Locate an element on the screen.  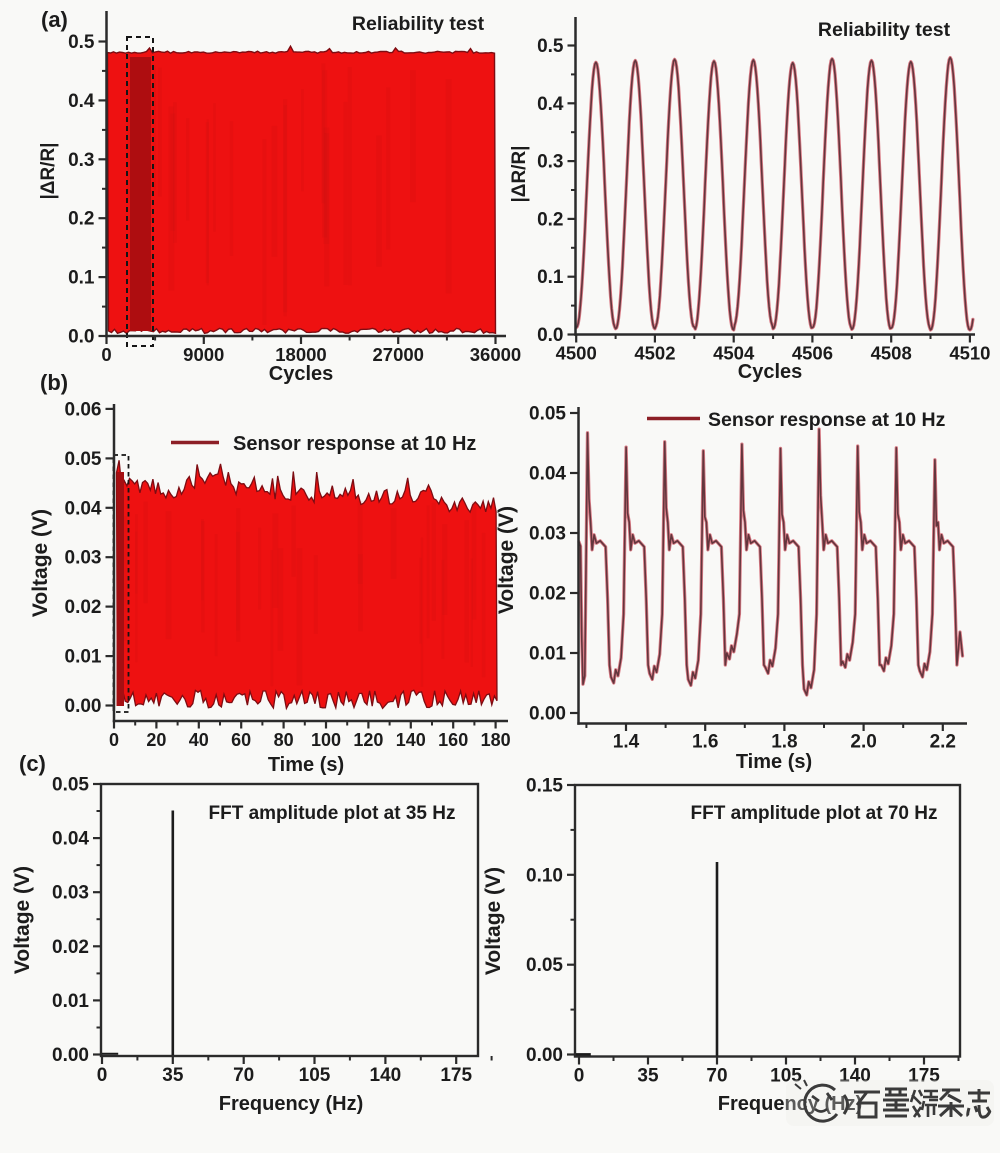
svg-text: 1.4 is located at coordinates (626, 742).